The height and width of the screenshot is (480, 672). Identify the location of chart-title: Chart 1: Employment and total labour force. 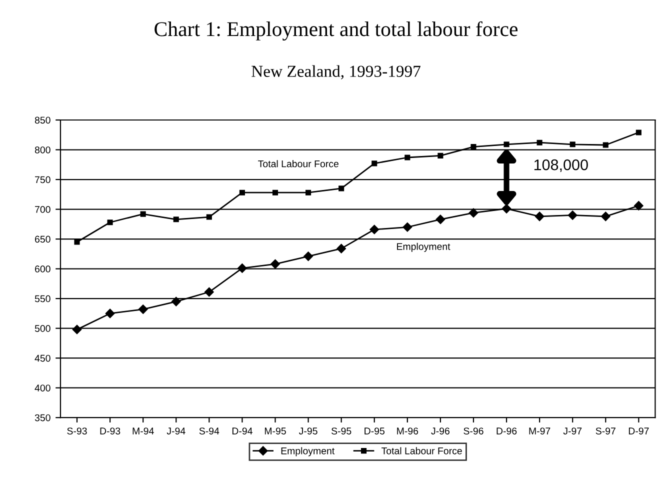
(336, 30).